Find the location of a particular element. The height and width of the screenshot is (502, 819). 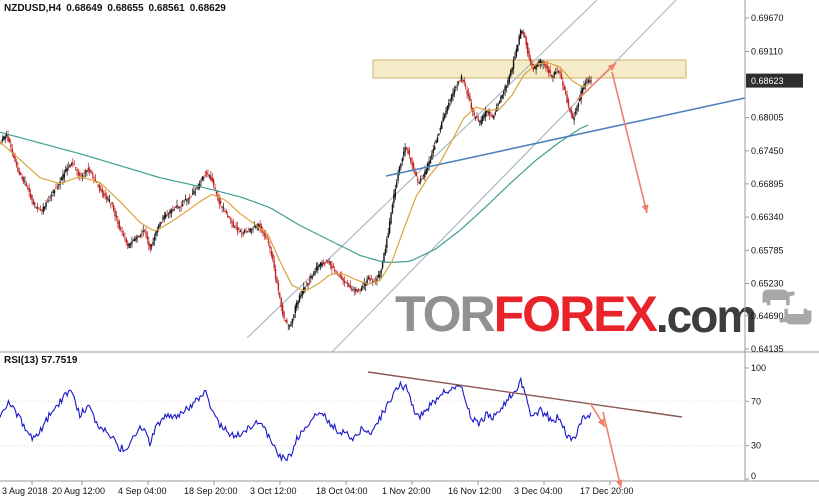

price-axis-label: 0.68005 is located at coordinates (767, 118).